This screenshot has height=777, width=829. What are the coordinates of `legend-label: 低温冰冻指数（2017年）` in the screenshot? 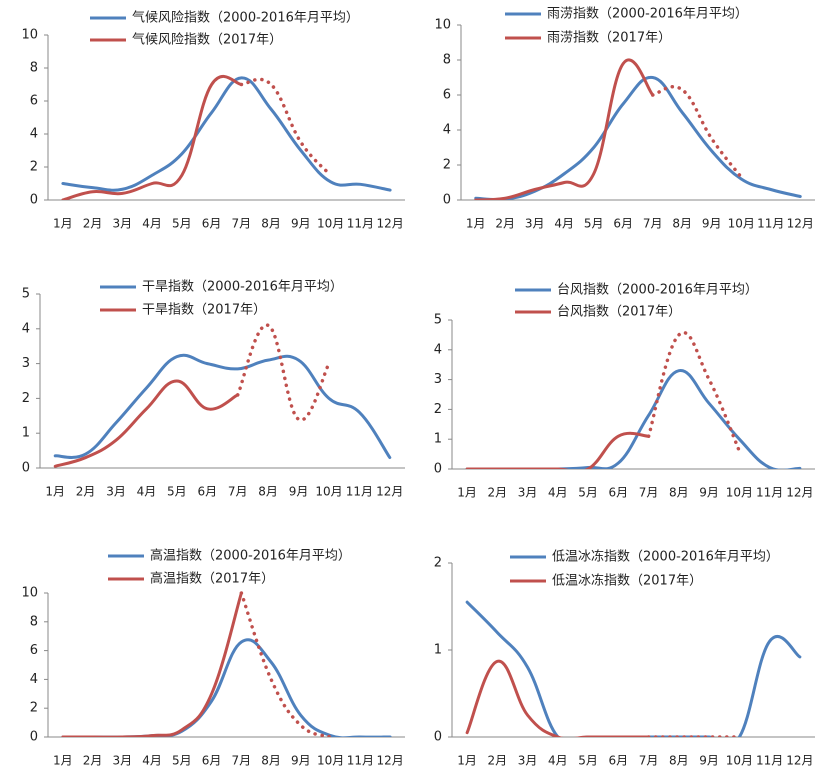 It's located at (627, 581).